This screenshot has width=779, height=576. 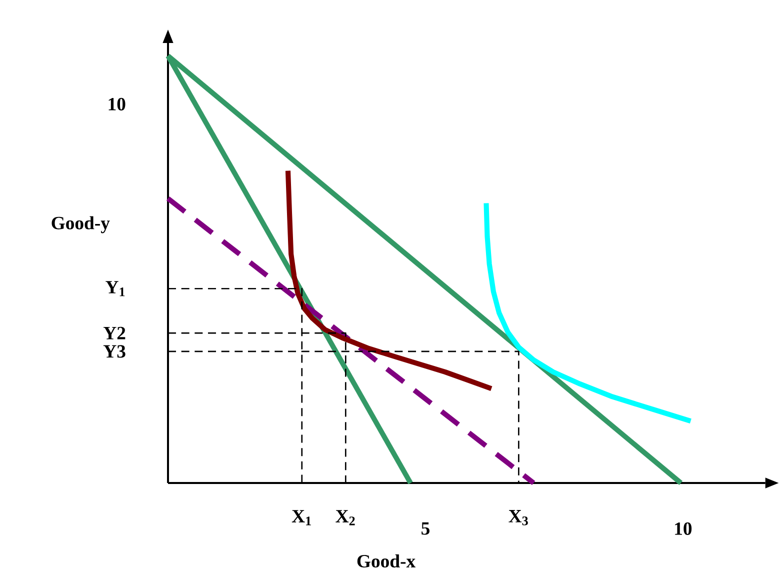 What do you see at coordinates (114, 351) in the screenshot?
I see `text: Y3` at bounding box center [114, 351].